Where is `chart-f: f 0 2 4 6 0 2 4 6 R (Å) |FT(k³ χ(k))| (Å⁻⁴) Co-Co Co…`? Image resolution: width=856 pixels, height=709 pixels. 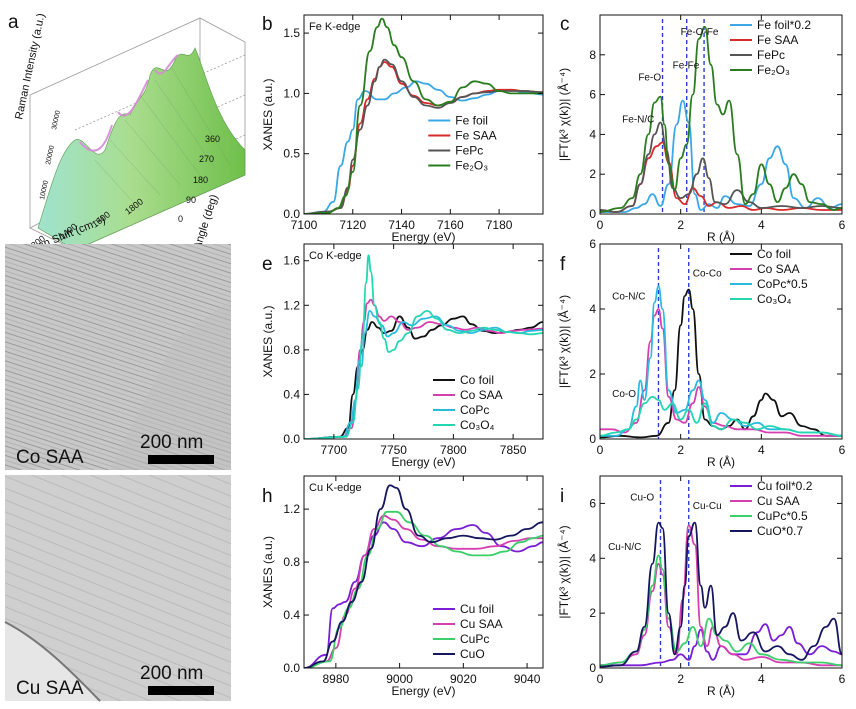
chart-f: f 0 2 4 6 0 2 4 6 R (Å) |FT(k³ χ(k))| (Å⁻⁴) Co-Co Co… is located at coordinates (701, 353).